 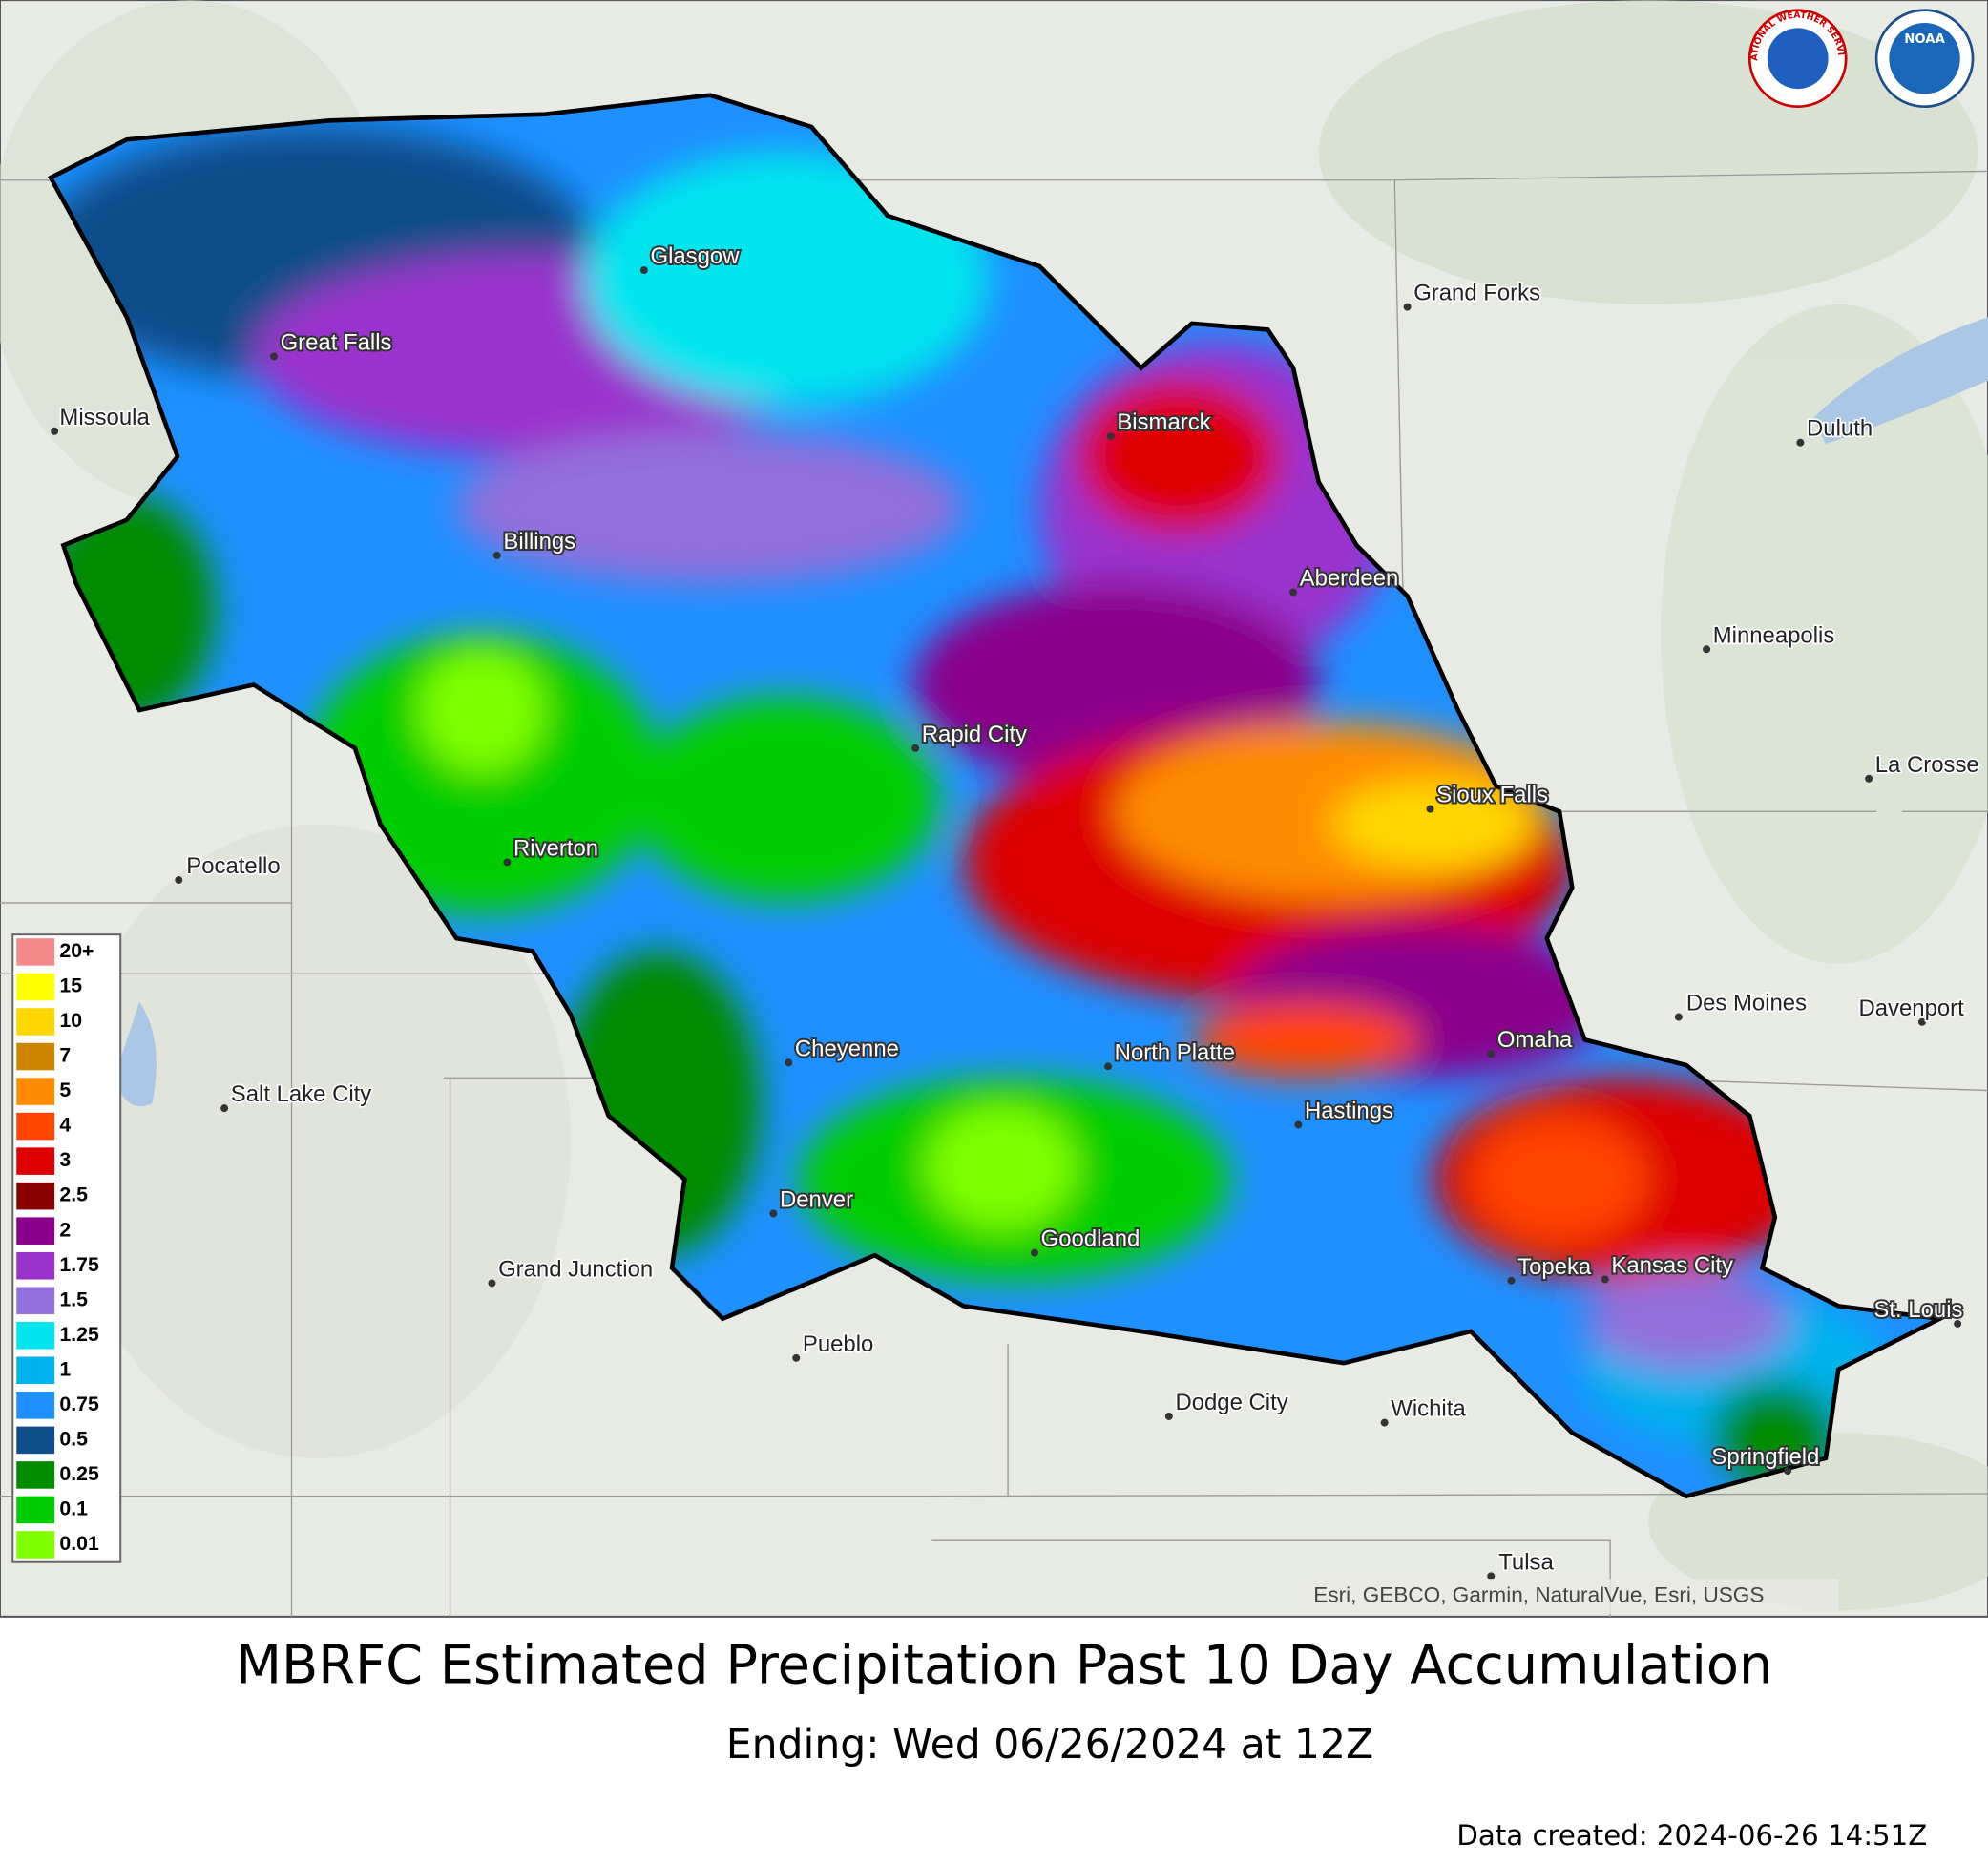 I want to click on legend-label: 1, so click(x=65, y=1368).